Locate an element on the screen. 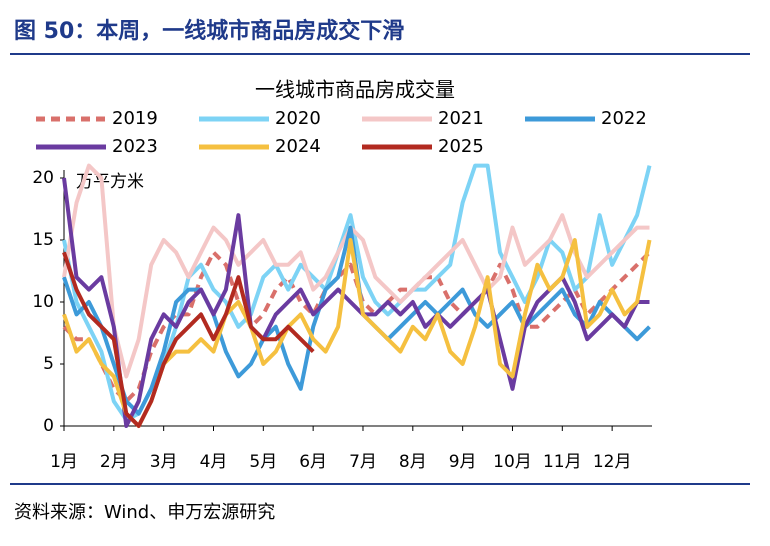 This screenshot has width=770, height=546. chart-title: 一线城市商品房成交量 is located at coordinates (355, 90).